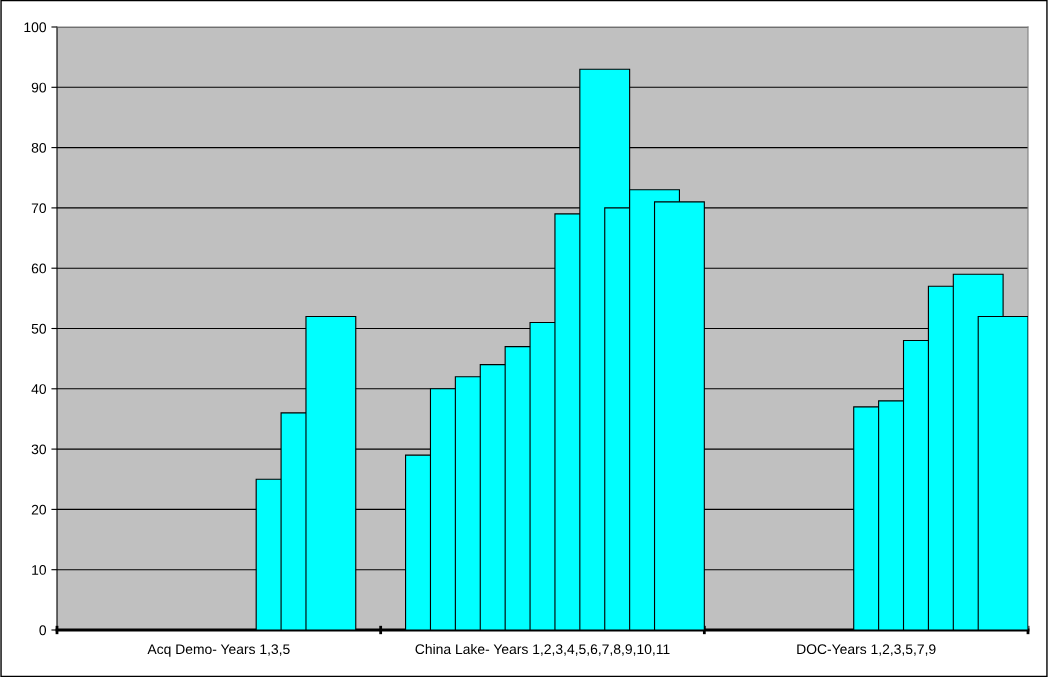 This screenshot has height=677, width=1048. What do you see at coordinates (542, 649) in the screenshot?
I see `x-tick-label: China Lake- Years 1,2,3,4,5,6,7,8,9,10,11` at bounding box center [542, 649].